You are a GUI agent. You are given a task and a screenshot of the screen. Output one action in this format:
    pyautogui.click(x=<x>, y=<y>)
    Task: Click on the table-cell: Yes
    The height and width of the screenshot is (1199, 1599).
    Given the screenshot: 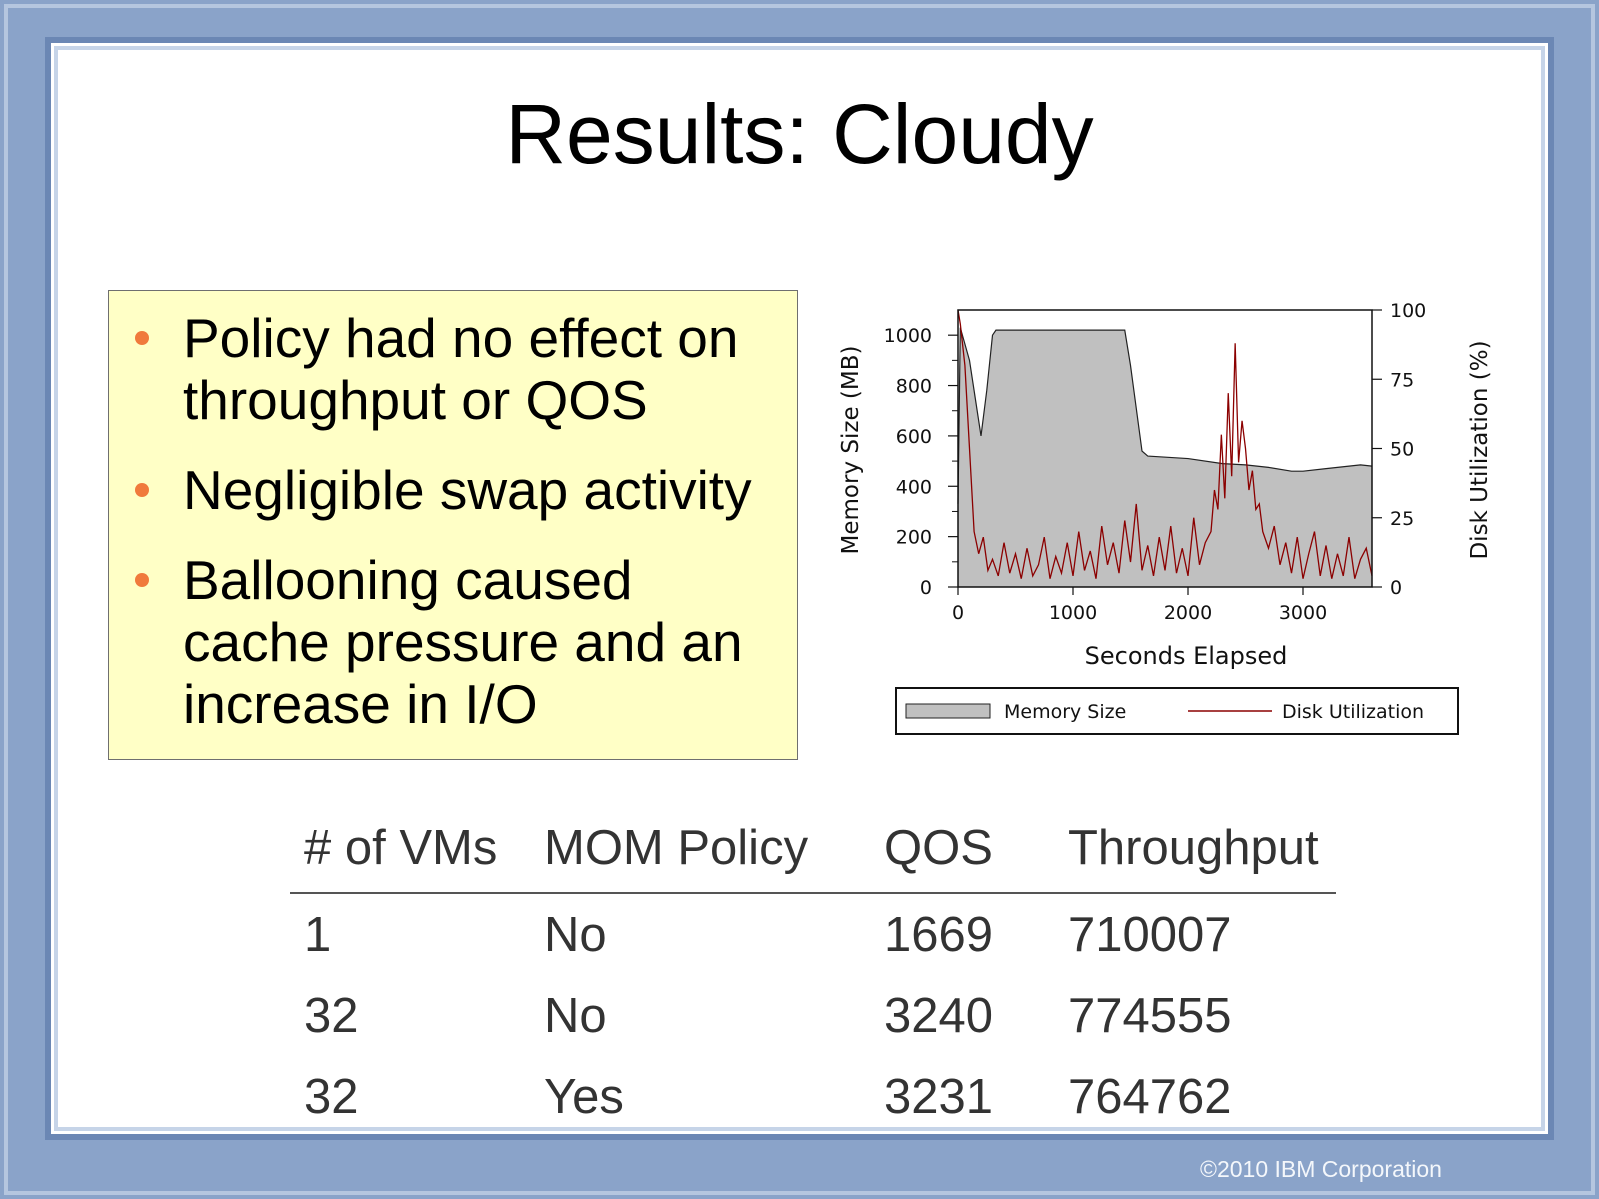 What is the action you would take?
    pyautogui.click(x=584, y=1096)
    